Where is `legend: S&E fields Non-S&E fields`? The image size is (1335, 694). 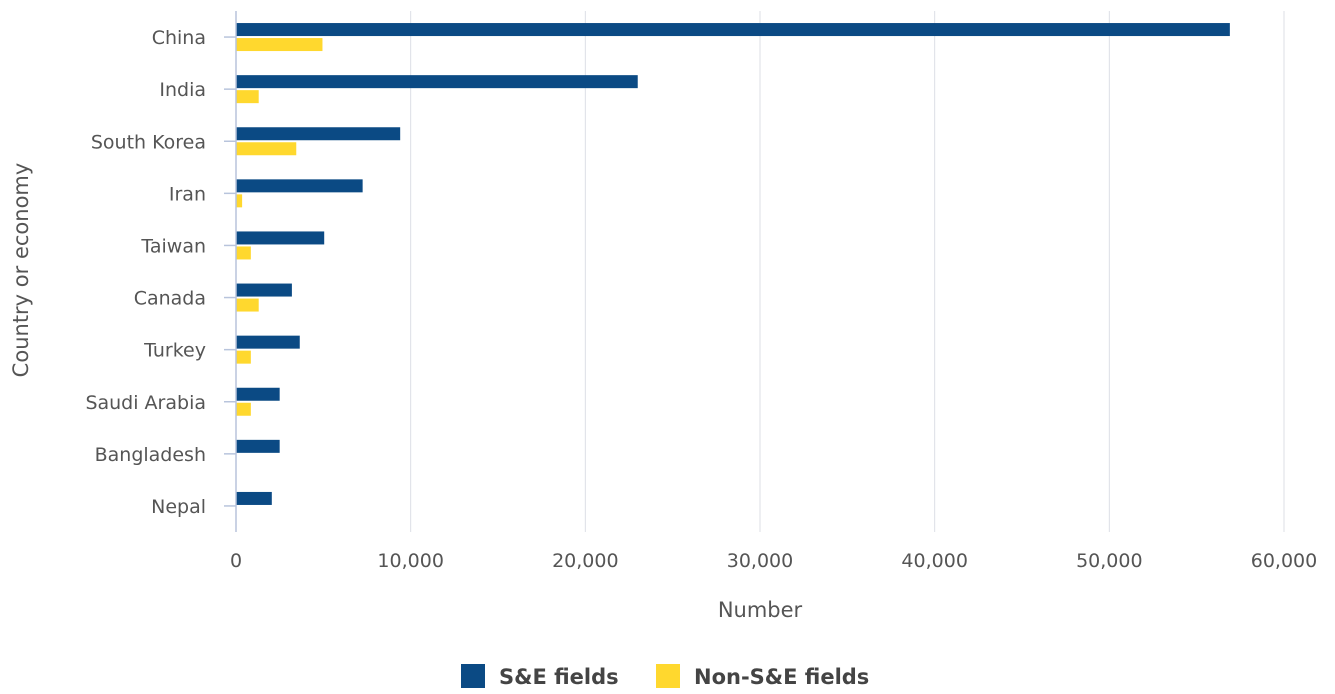 legend: S&E fields Non-S&E fields is located at coordinates (665, 676).